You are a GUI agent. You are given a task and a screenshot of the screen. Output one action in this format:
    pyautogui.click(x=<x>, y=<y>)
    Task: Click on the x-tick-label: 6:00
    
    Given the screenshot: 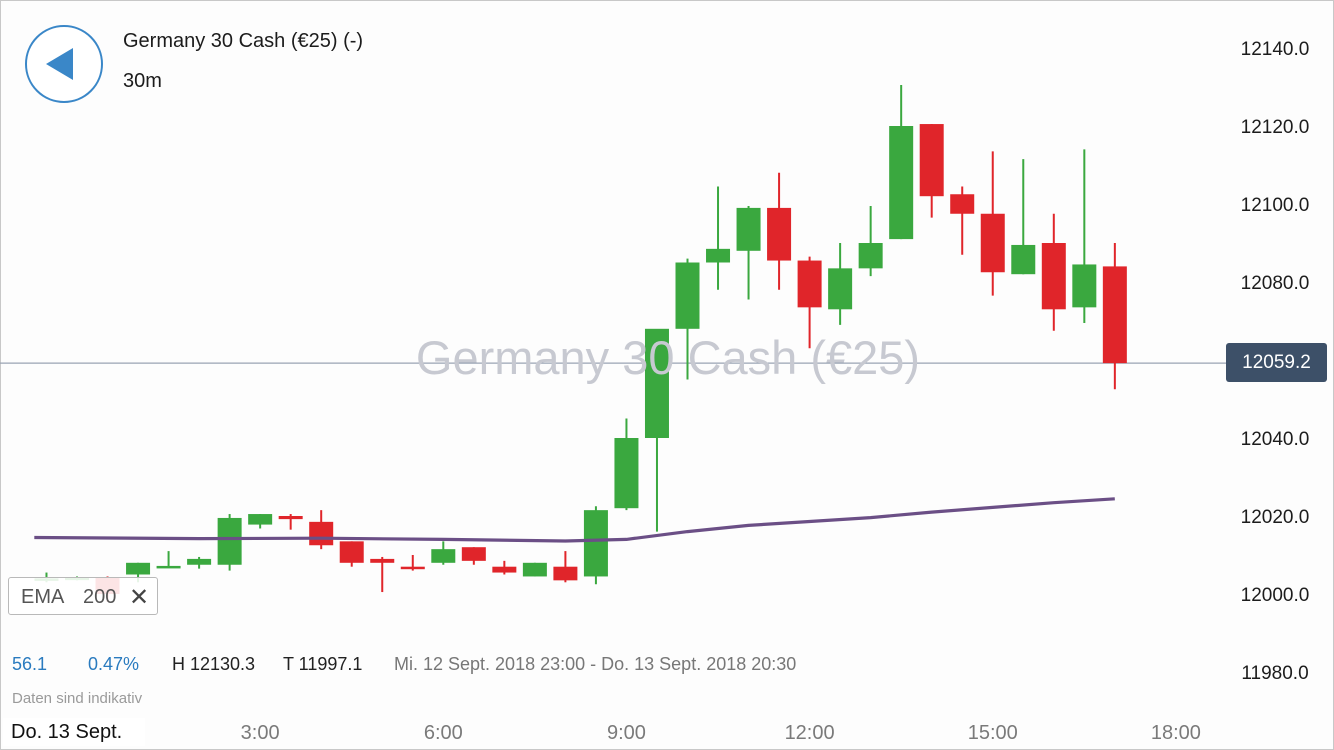 What is the action you would take?
    pyautogui.click(x=443, y=733)
    